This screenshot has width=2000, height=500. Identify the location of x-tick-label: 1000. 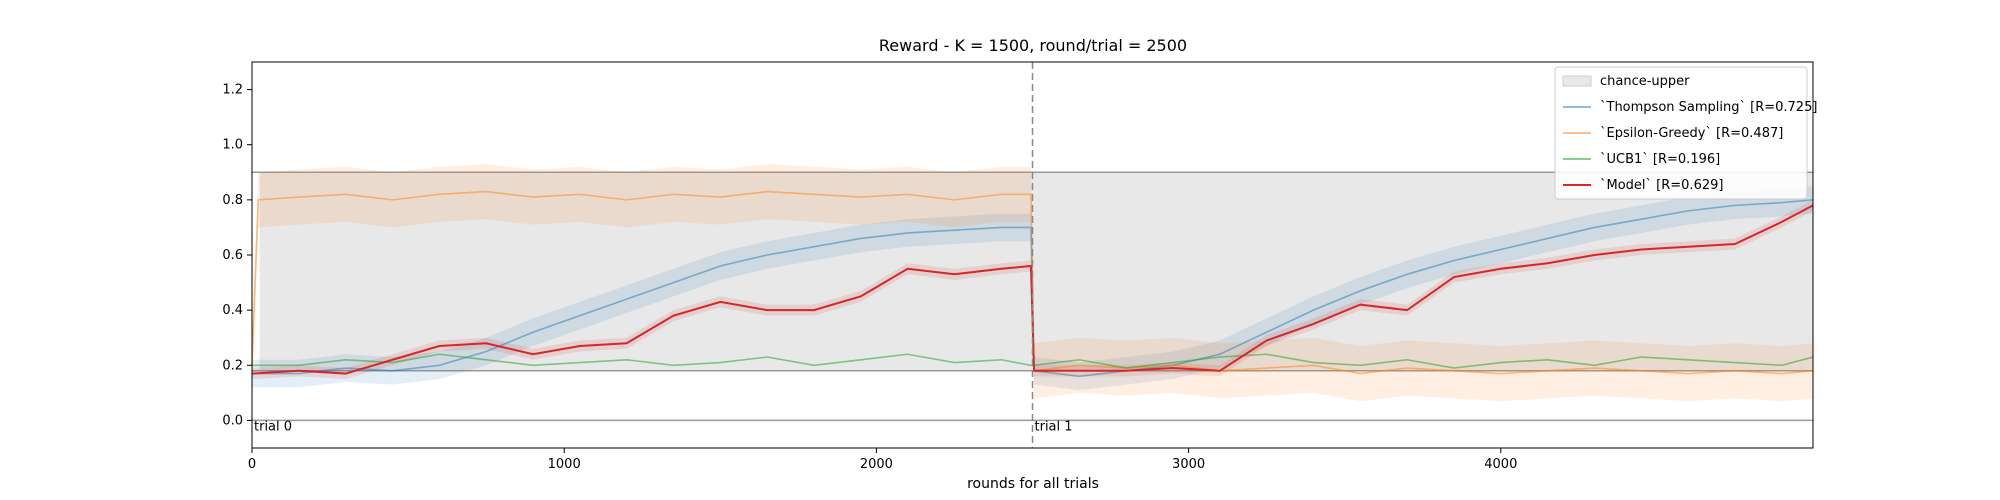
(564, 464).